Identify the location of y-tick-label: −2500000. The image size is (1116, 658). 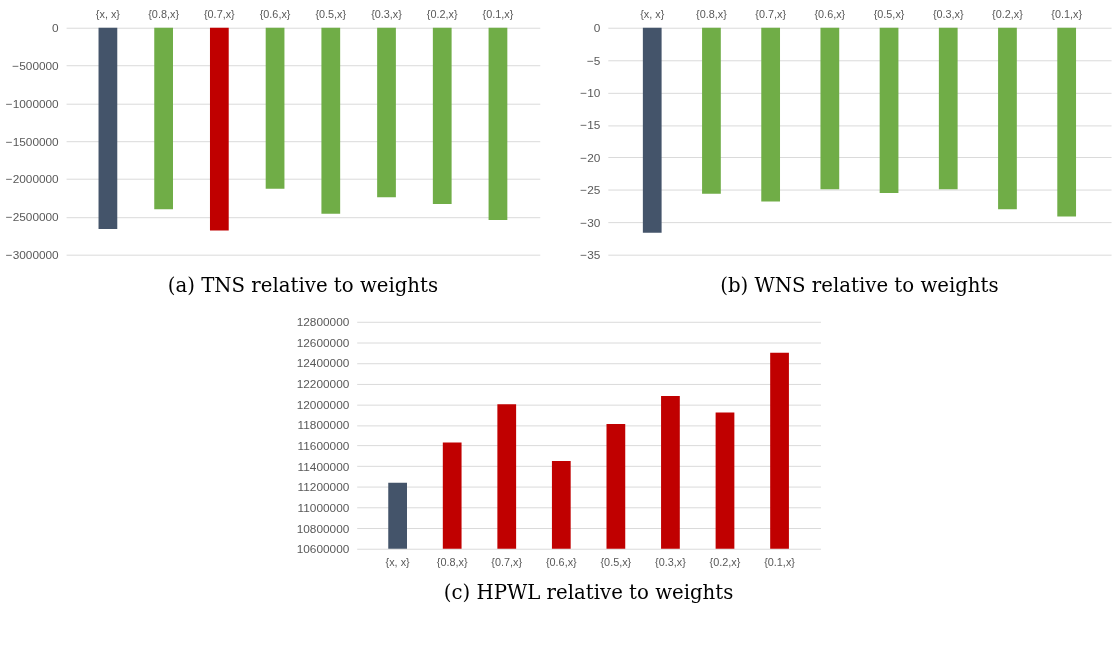
(32, 217).